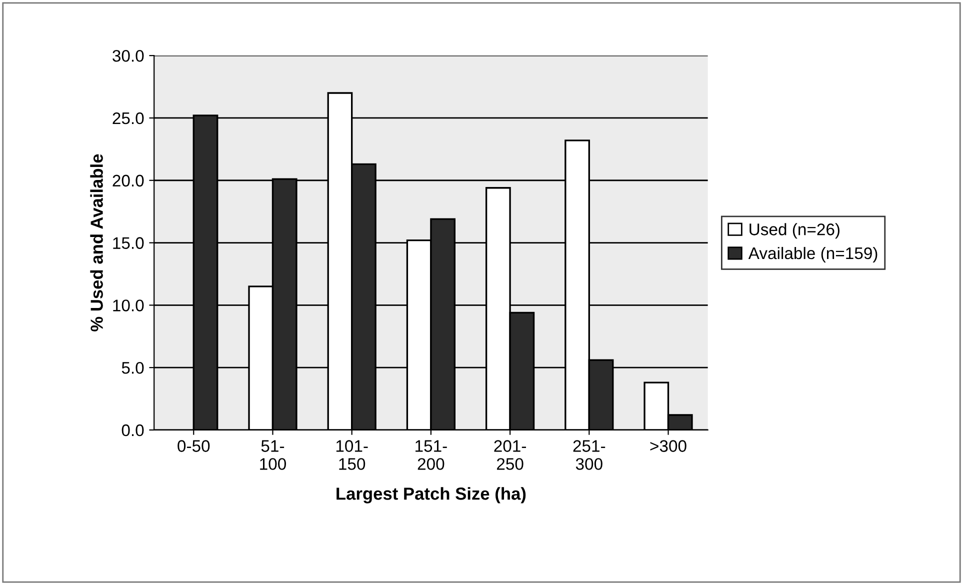 This screenshot has width=963, height=585. I want to click on x-tick-label: 201- 250, so click(510, 455).